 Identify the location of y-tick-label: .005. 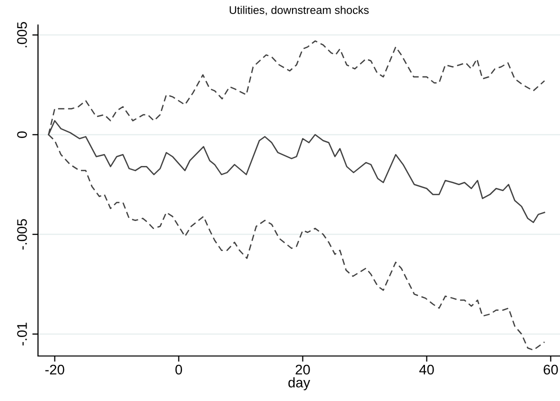
(22, 35).